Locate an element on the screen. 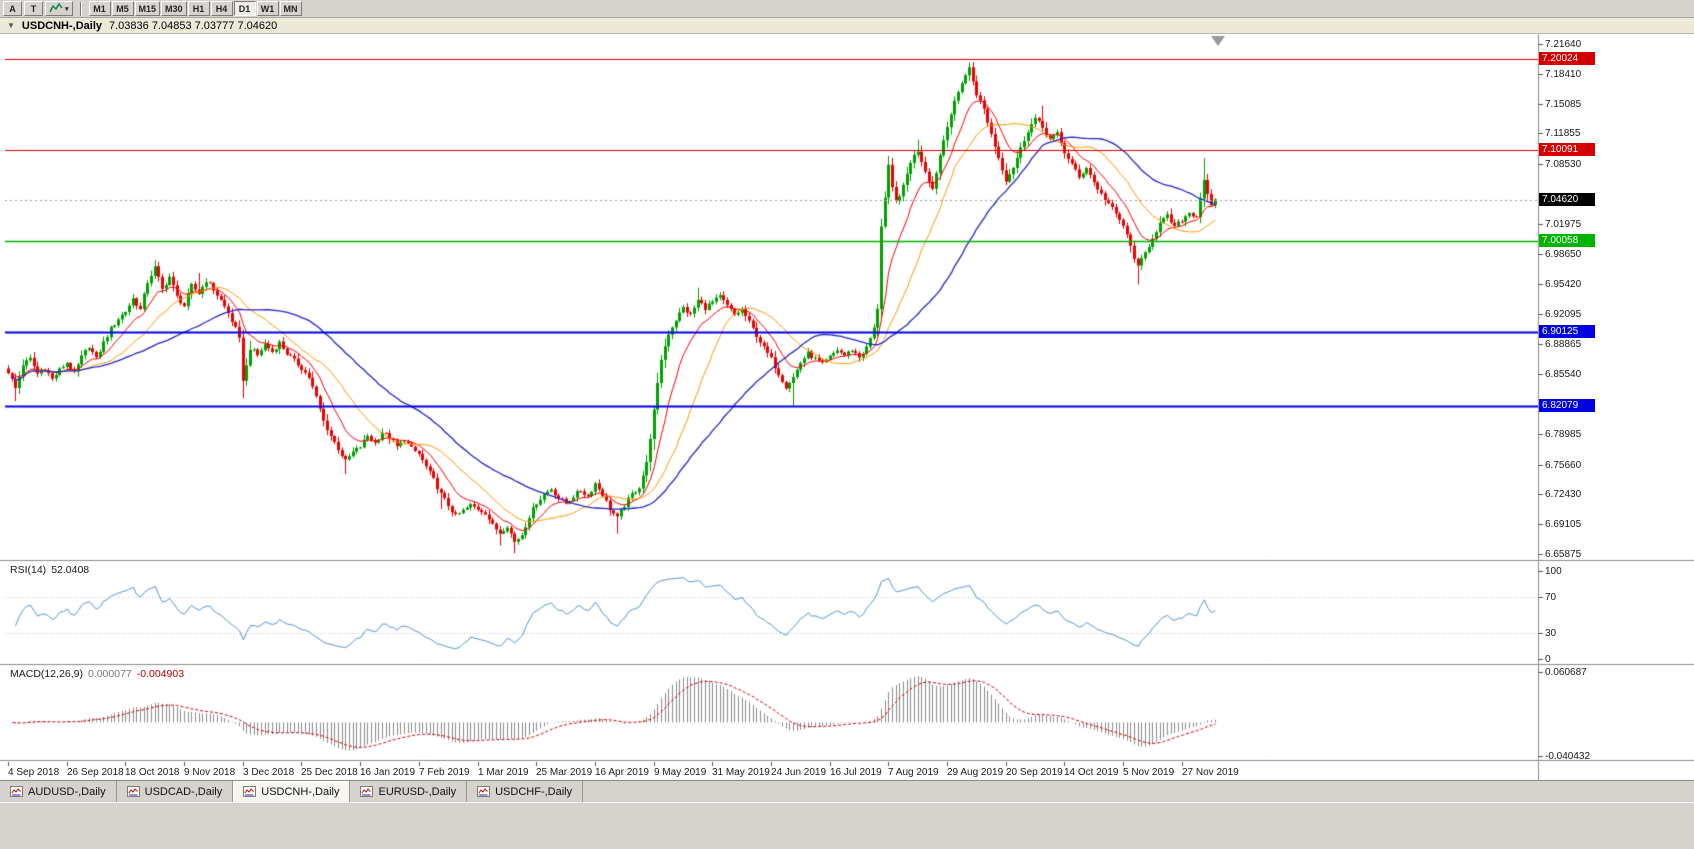 This screenshot has height=849, width=1694. timeframe-button-m30: M30 is located at coordinates (174, 8).